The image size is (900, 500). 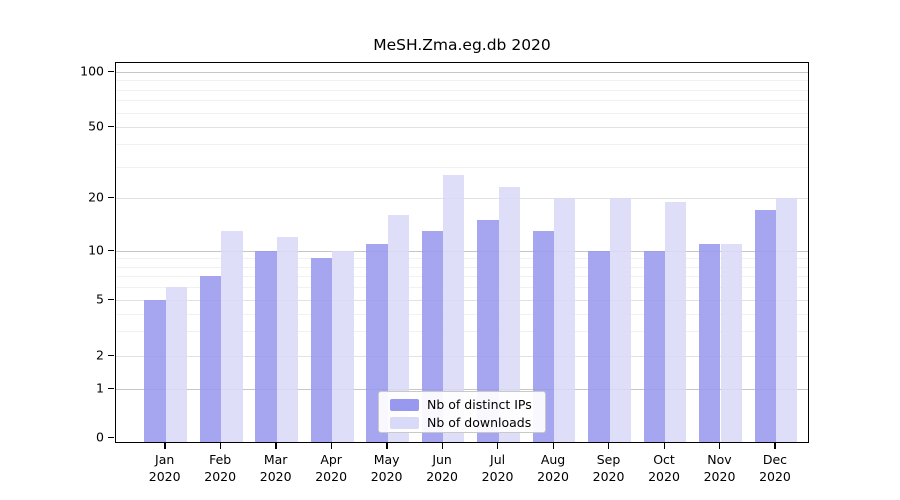 I want to click on legend-entry-downloads: Nb of downloads, so click(x=461, y=422).